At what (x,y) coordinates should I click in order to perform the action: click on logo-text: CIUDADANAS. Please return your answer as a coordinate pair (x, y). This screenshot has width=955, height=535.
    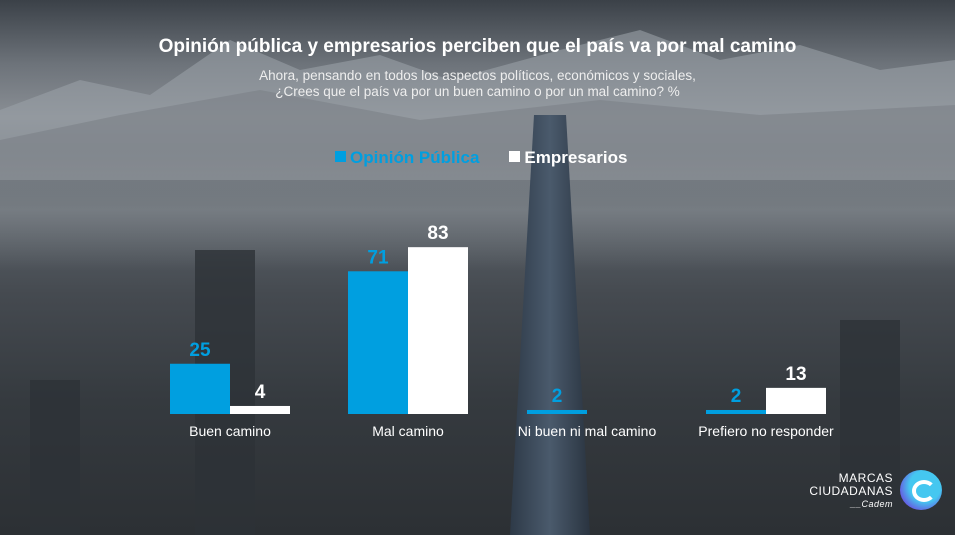
    Looking at the image, I should click on (851, 491).